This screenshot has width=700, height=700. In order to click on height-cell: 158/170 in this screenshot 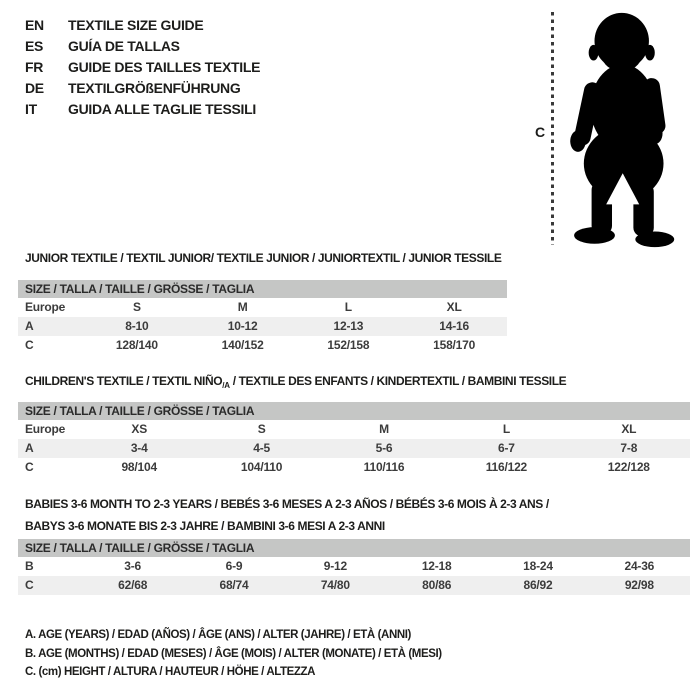, I will do `click(454, 345)`.